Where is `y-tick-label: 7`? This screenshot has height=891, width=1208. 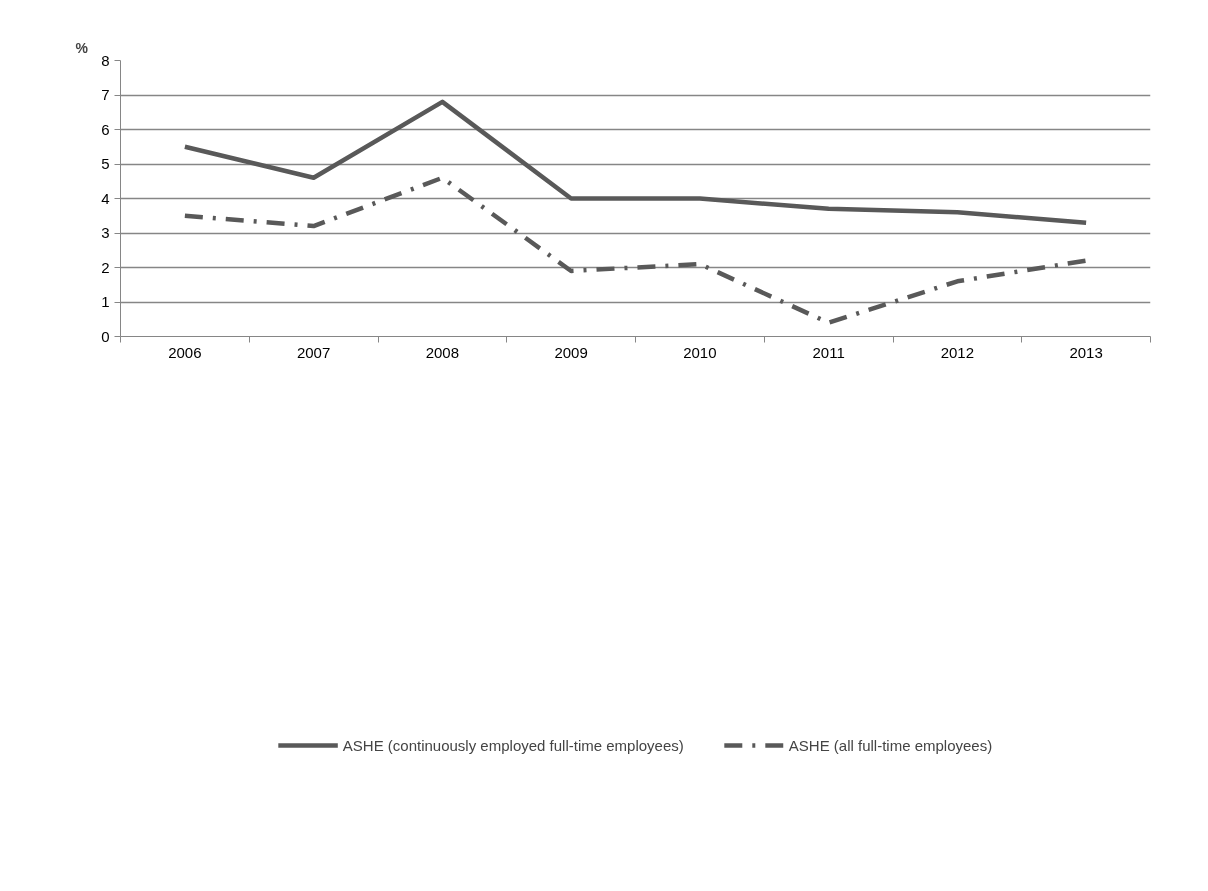 y-tick-label: 7 is located at coordinates (105, 94).